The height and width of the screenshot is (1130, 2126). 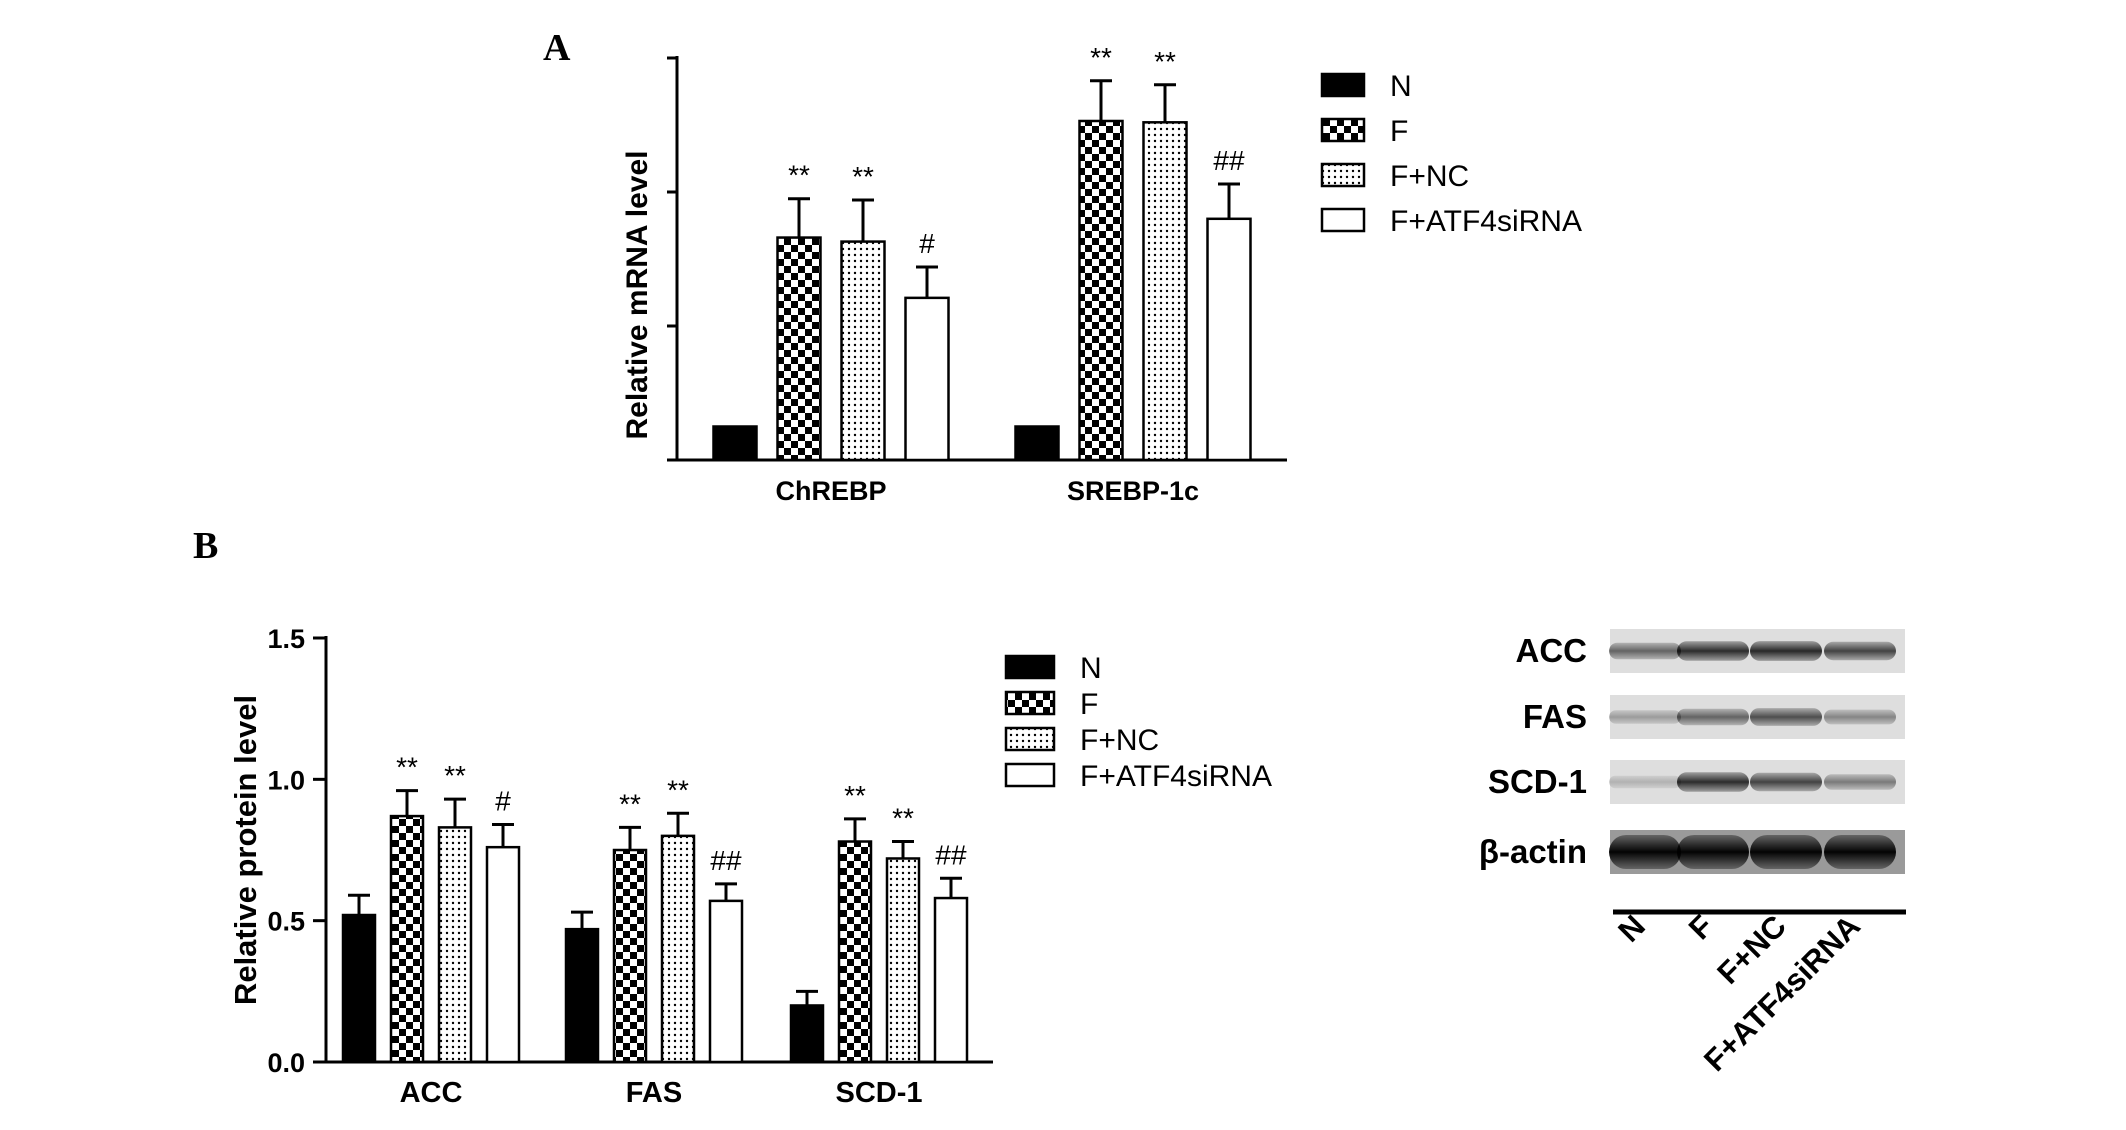 I want to click on bar-acc-fnc, so click(x=455, y=945).